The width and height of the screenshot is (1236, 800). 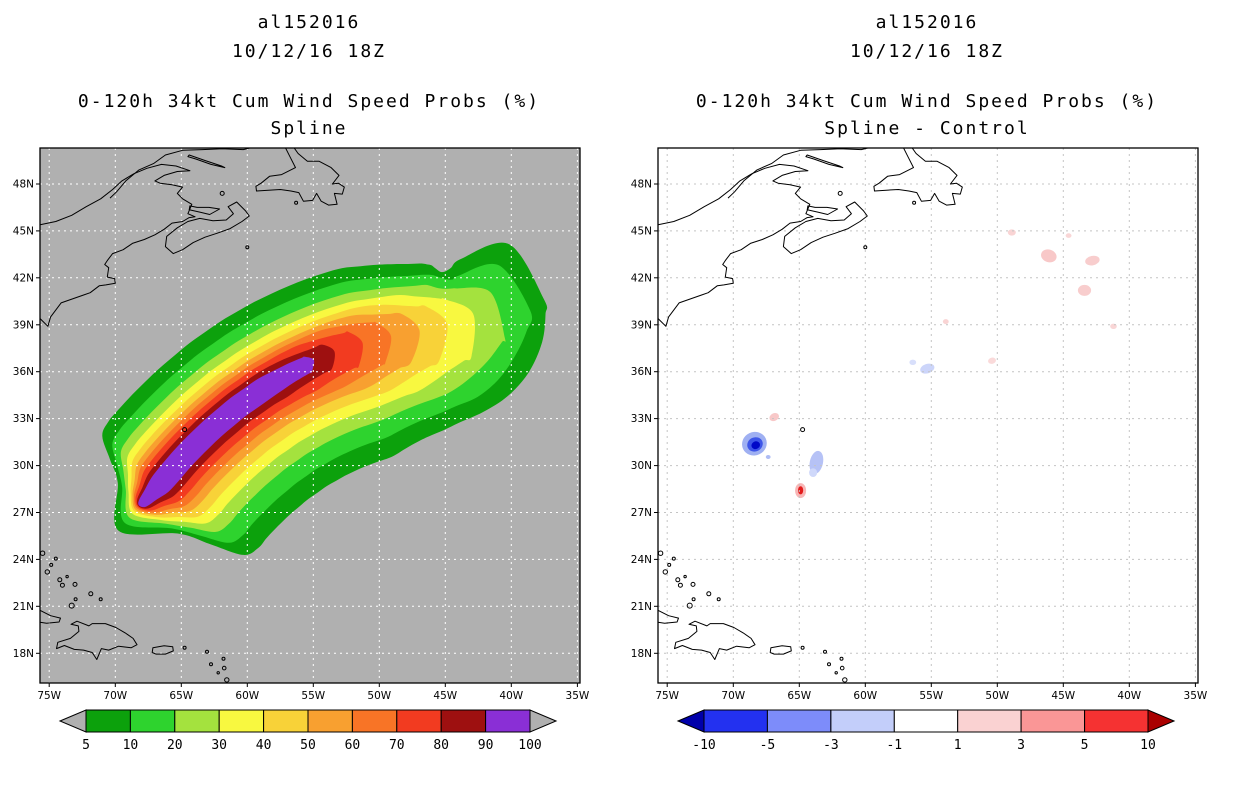 What do you see at coordinates (927, 22) in the screenshot?
I see `storm-id: al152016` at bounding box center [927, 22].